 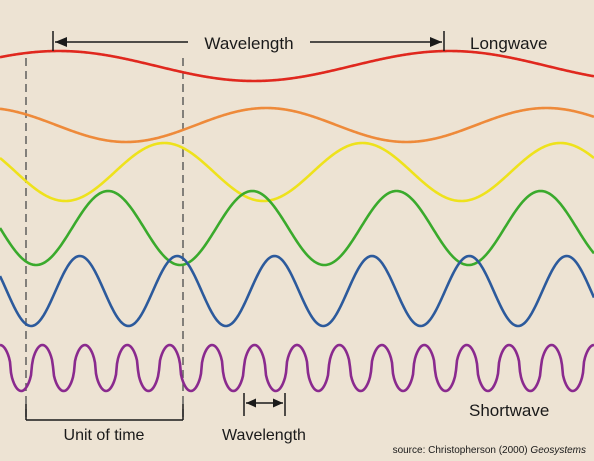 What do you see at coordinates (509, 43) in the screenshot?
I see `longwave-label: Longwave` at bounding box center [509, 43].